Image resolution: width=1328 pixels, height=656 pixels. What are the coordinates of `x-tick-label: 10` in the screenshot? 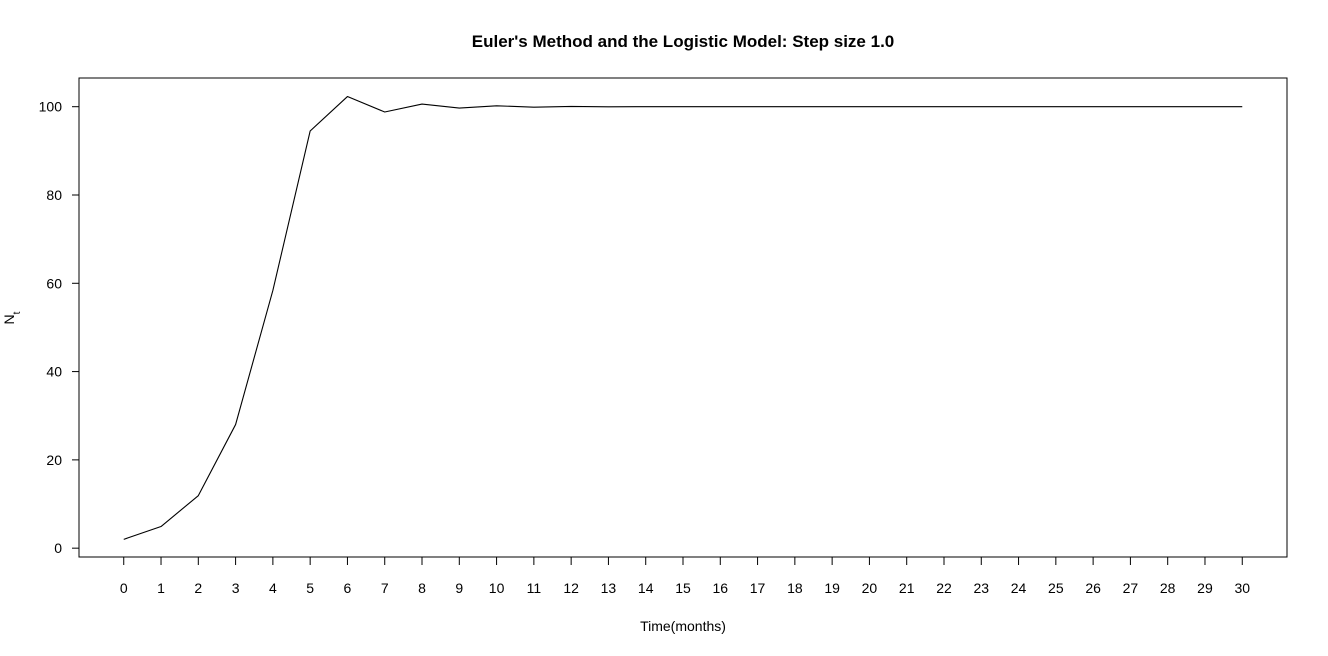 It's located at (497, 588).